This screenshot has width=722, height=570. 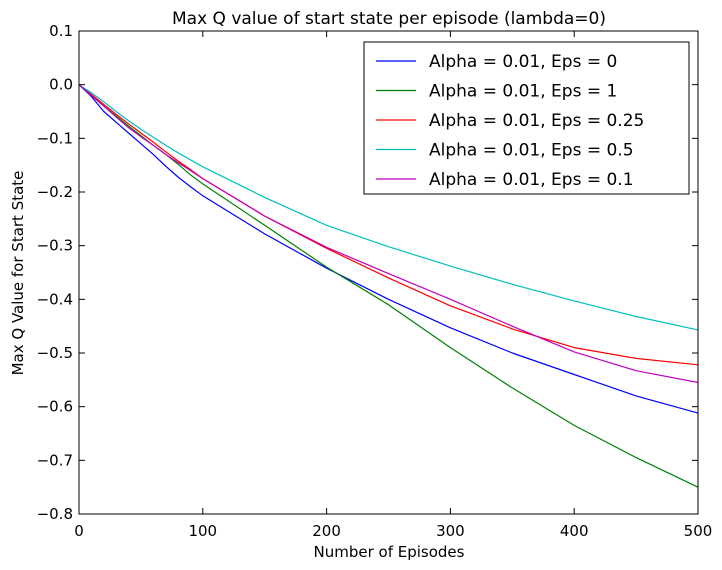 What do you see at coordinates (55, 407) in the screenshot?
I see `y-tick-label: −0.6` at bounding box center [55, 407].